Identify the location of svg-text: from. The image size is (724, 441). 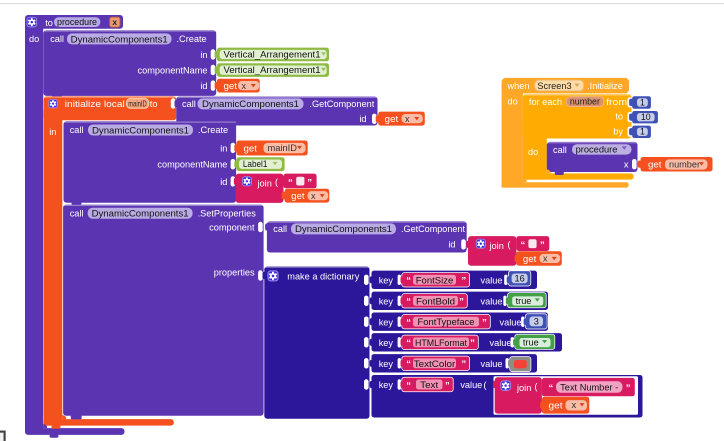
(616, 102).